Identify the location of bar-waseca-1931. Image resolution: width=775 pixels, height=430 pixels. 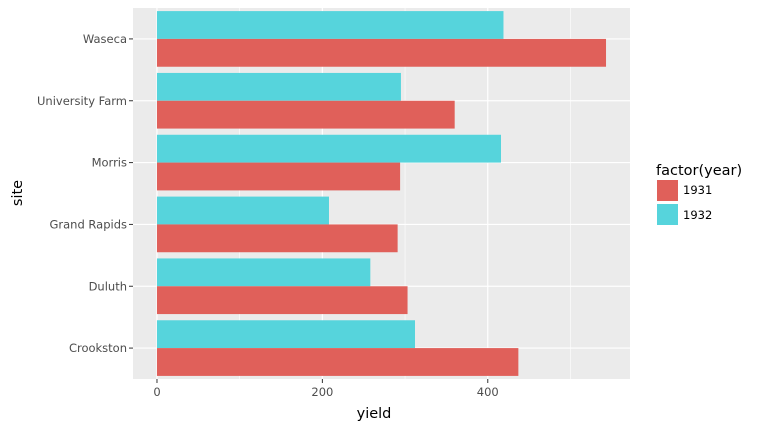
(381, 52).